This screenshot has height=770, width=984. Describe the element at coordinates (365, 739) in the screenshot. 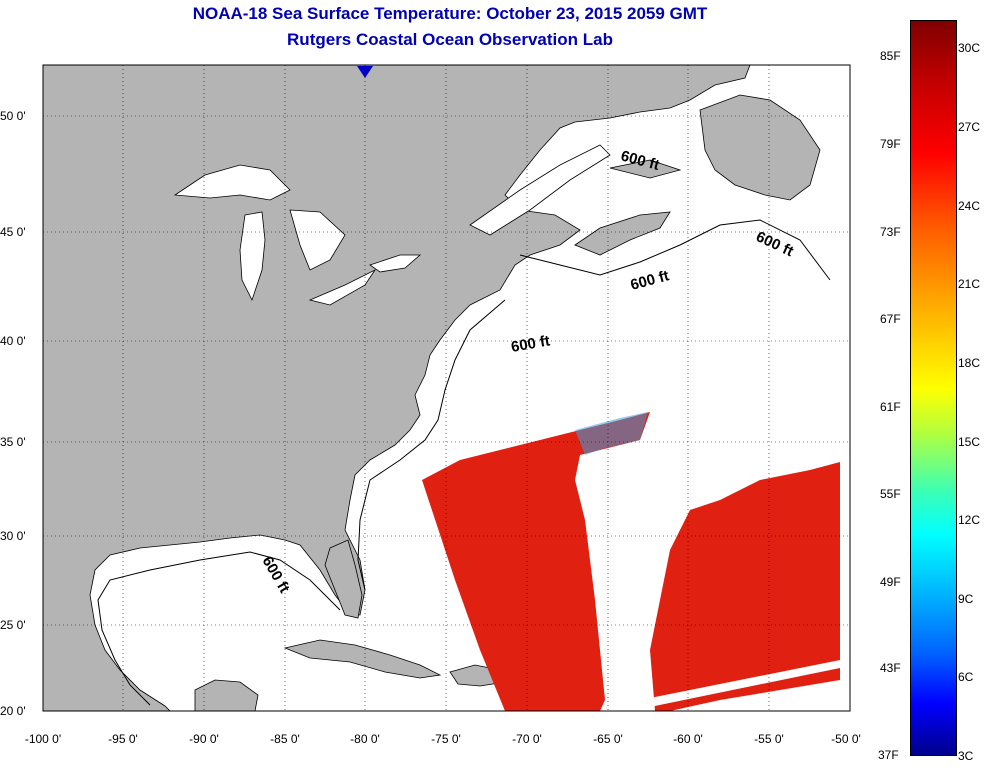

I see `lon-label: -80 0'` at that location.